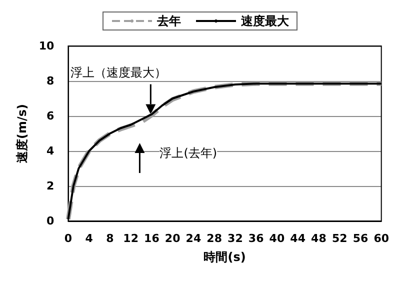 This screenshot has width=400, height=283. What do you see at coordinates (118, 72) in the screenshot?
I see `annotation: 浮上（速度最大）` at bounding box center [118, 72].